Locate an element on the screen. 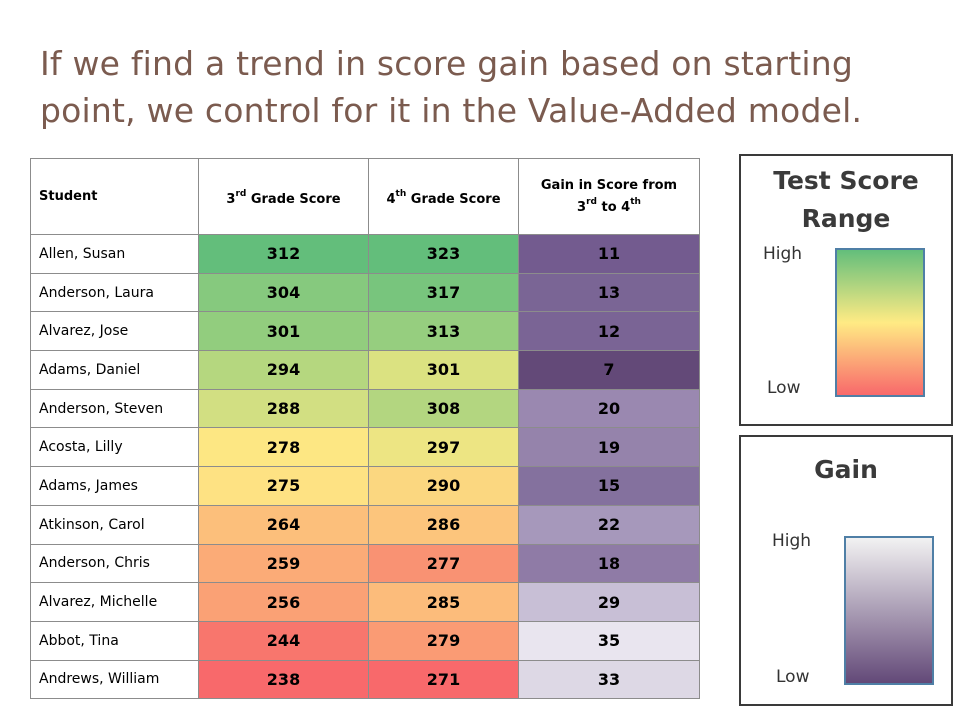  grade4-score-cell: 308 is located at coordinates (443, 408).